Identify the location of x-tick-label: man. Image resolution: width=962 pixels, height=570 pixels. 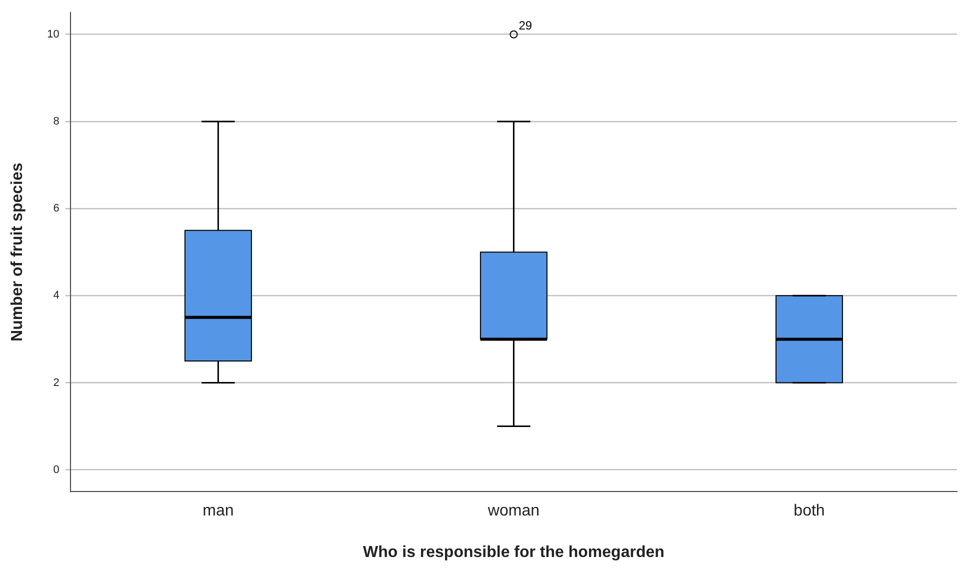
(218, 511).